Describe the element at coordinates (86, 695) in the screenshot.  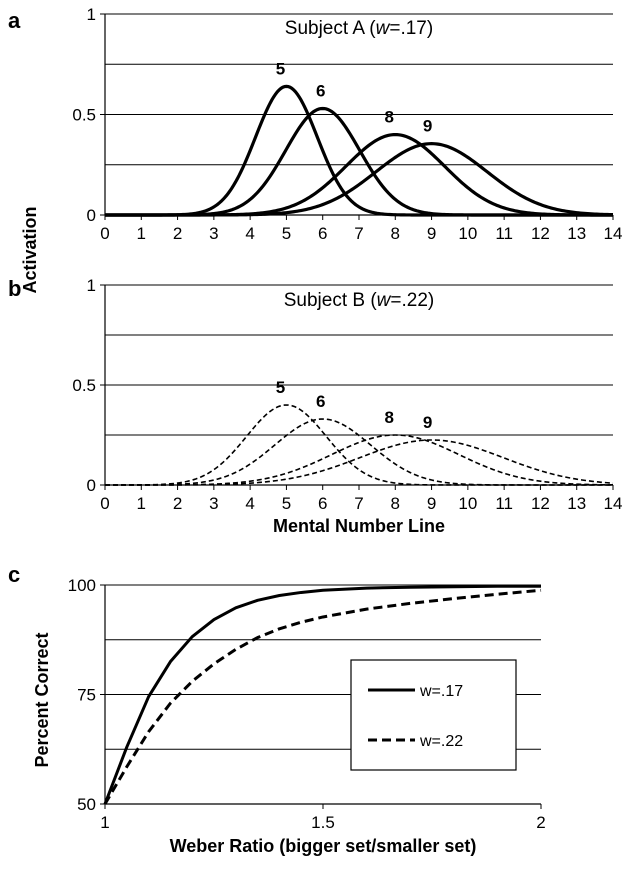
I see `y-tick-label: 75` at that location.